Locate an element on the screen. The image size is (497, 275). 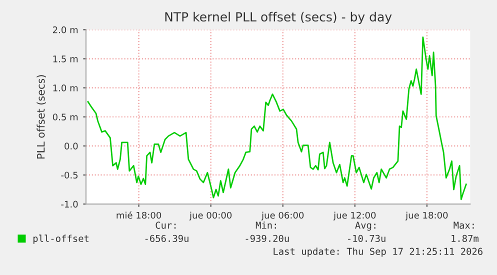
x-tick-label: mié 18:00 is located at coordinates (139, 215).